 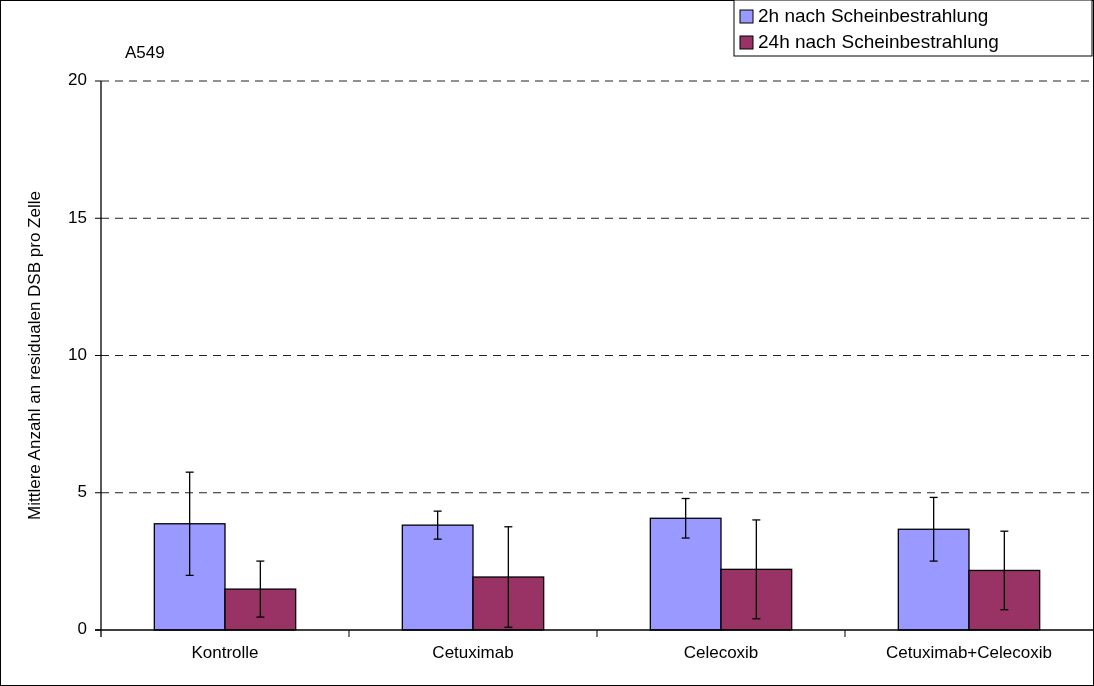 What do you see at coordinates (878, 42) in the screenshot?
I see `legend-label: 24h nach Scheinbestrahlung` at bounding box center [878, 42].